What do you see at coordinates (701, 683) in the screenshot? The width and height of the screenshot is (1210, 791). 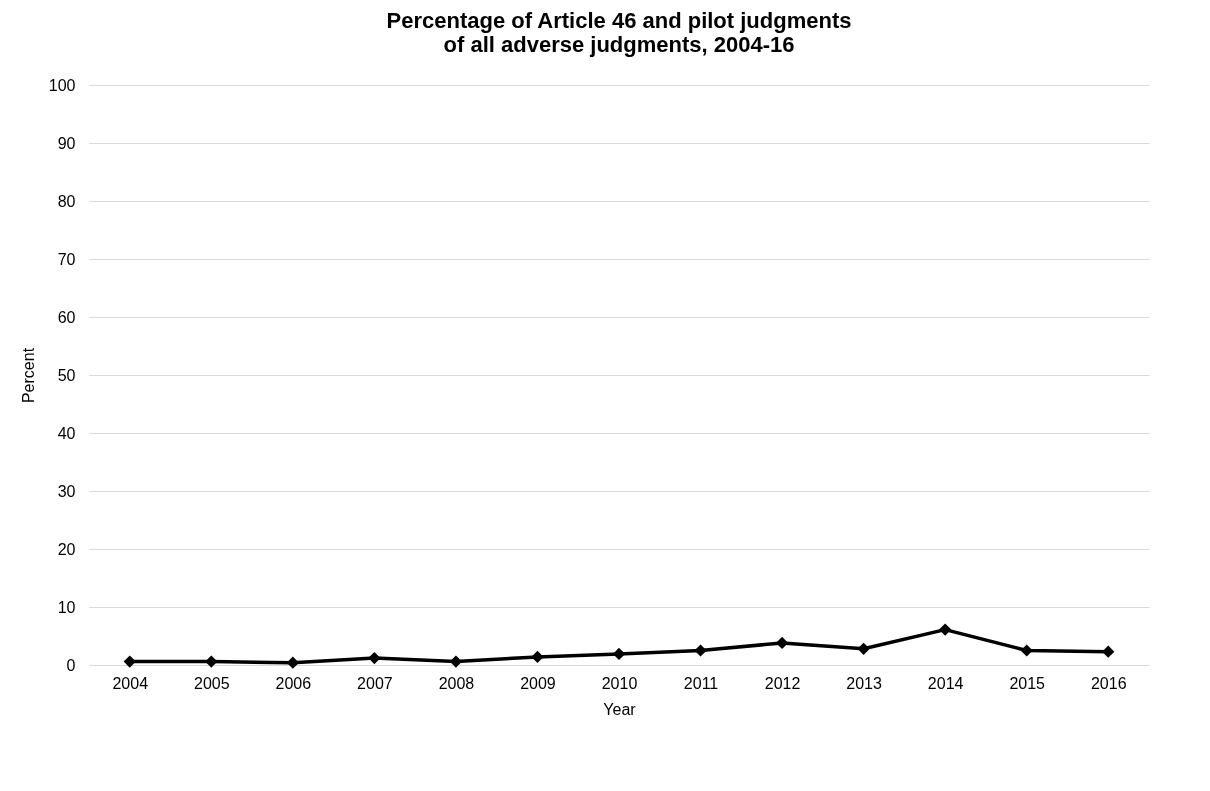 I see `x-tick-label: 2011` at bounding box center [701, 683].